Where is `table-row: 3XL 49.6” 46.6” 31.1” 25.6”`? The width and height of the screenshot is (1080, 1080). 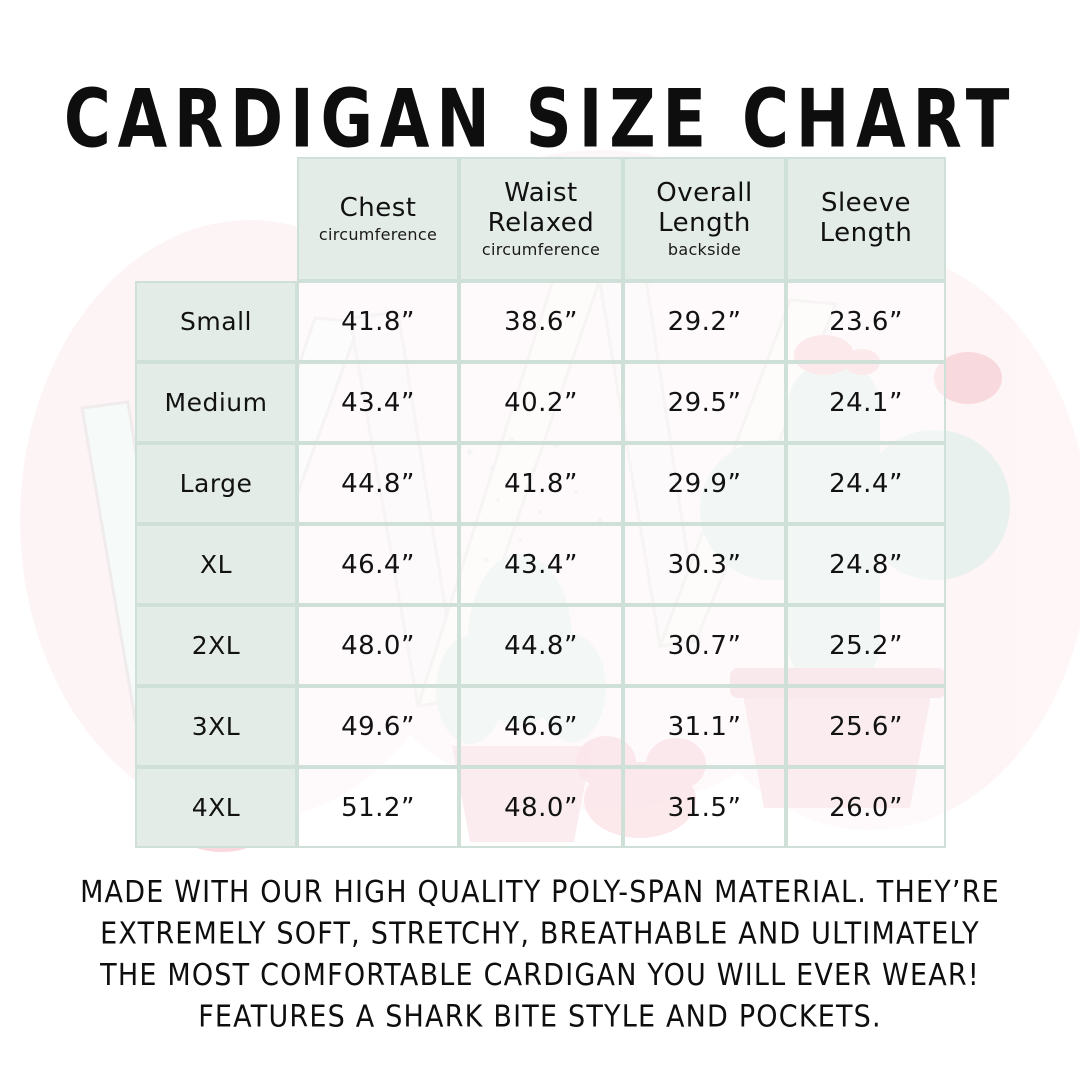 table-row: 3XL 49.6” 46.6” 31.1” 25.6” is located at coordinates (540, 726).